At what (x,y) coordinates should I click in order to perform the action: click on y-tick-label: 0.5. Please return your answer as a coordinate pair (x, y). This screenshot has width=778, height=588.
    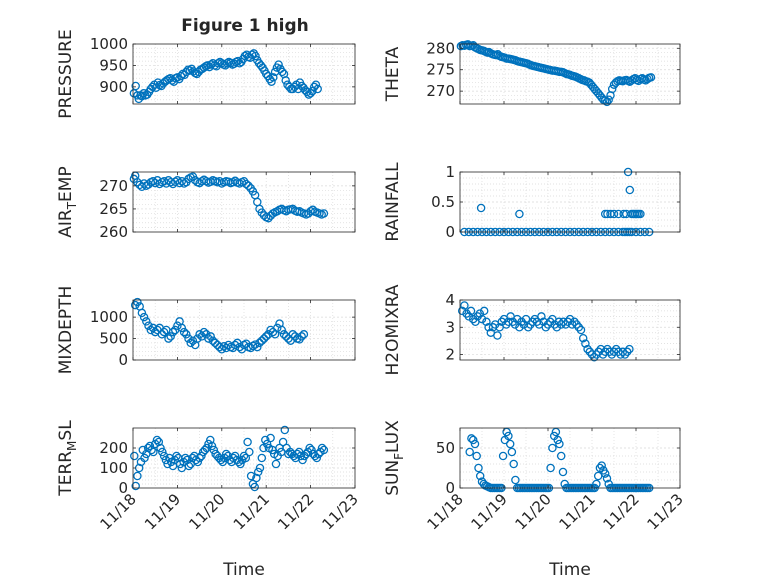
    Looking at the image, I should click on (443, 202).